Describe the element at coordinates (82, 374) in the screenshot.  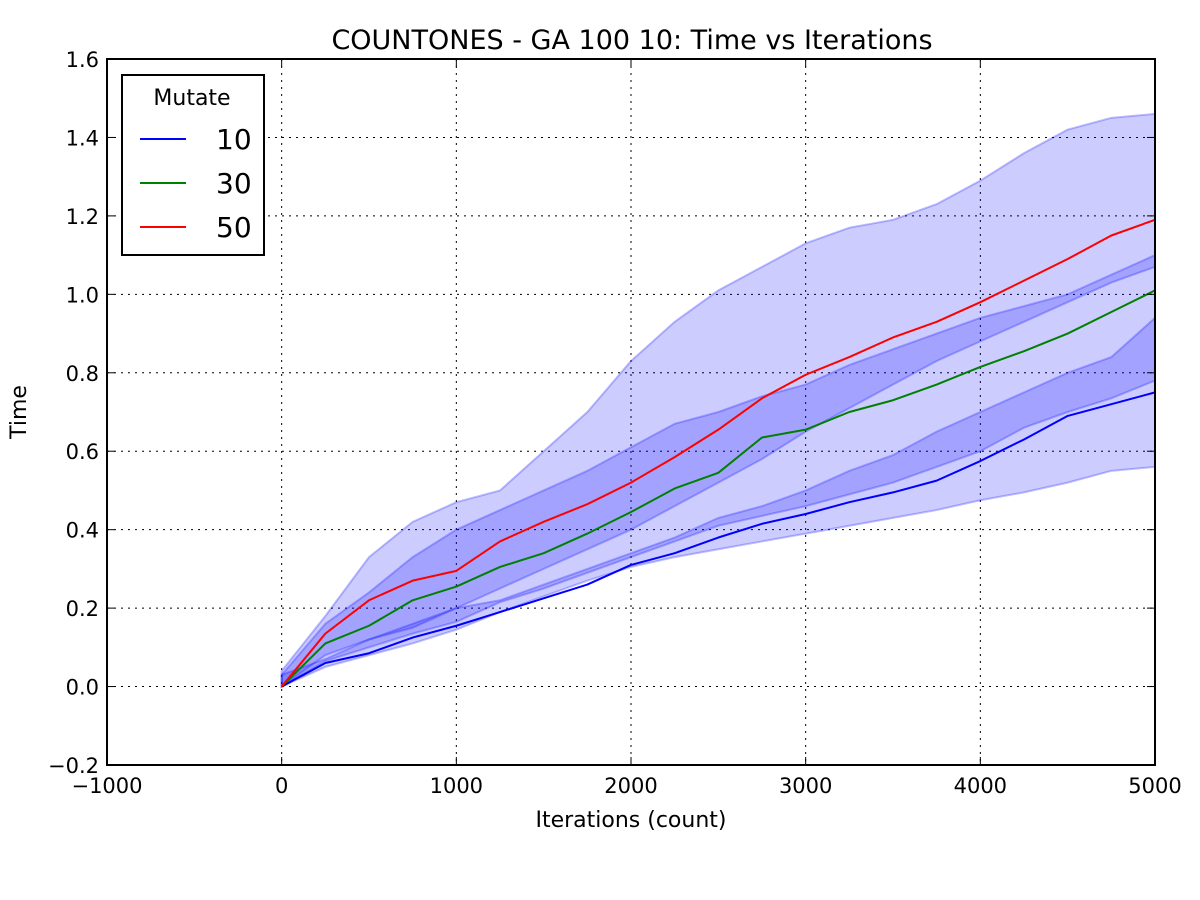
I see `y-tick-label: 0.8` at that location.